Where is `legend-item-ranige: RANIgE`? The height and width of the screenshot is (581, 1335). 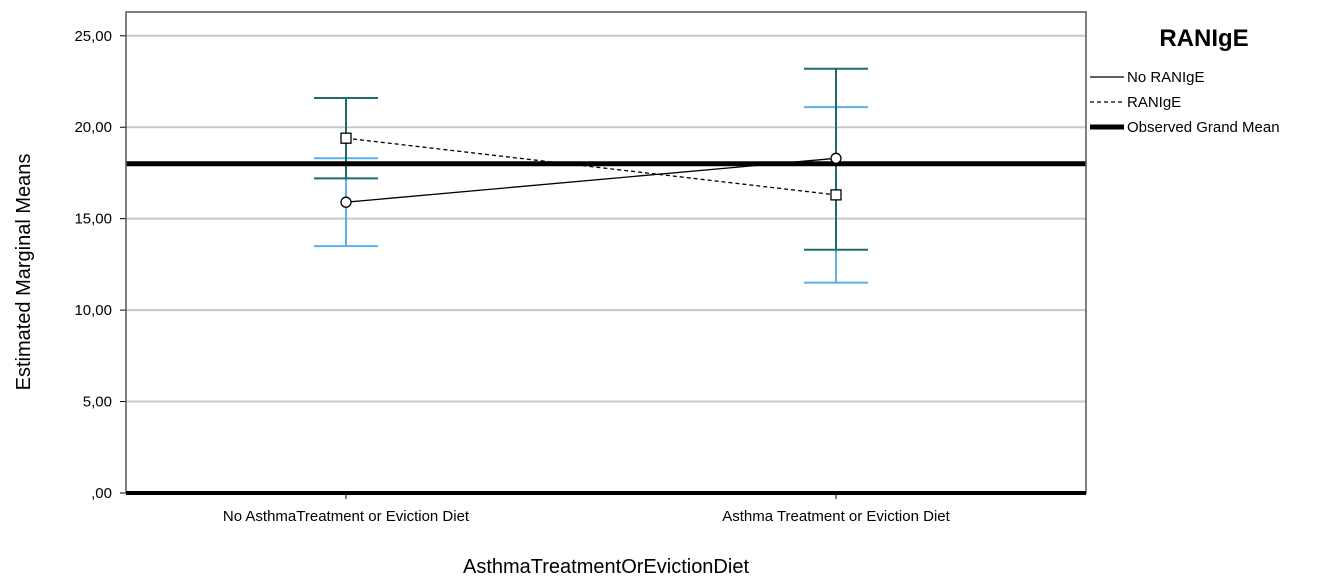 legend-item-ranige: RANIgE is located at coordinates (1135, 102).